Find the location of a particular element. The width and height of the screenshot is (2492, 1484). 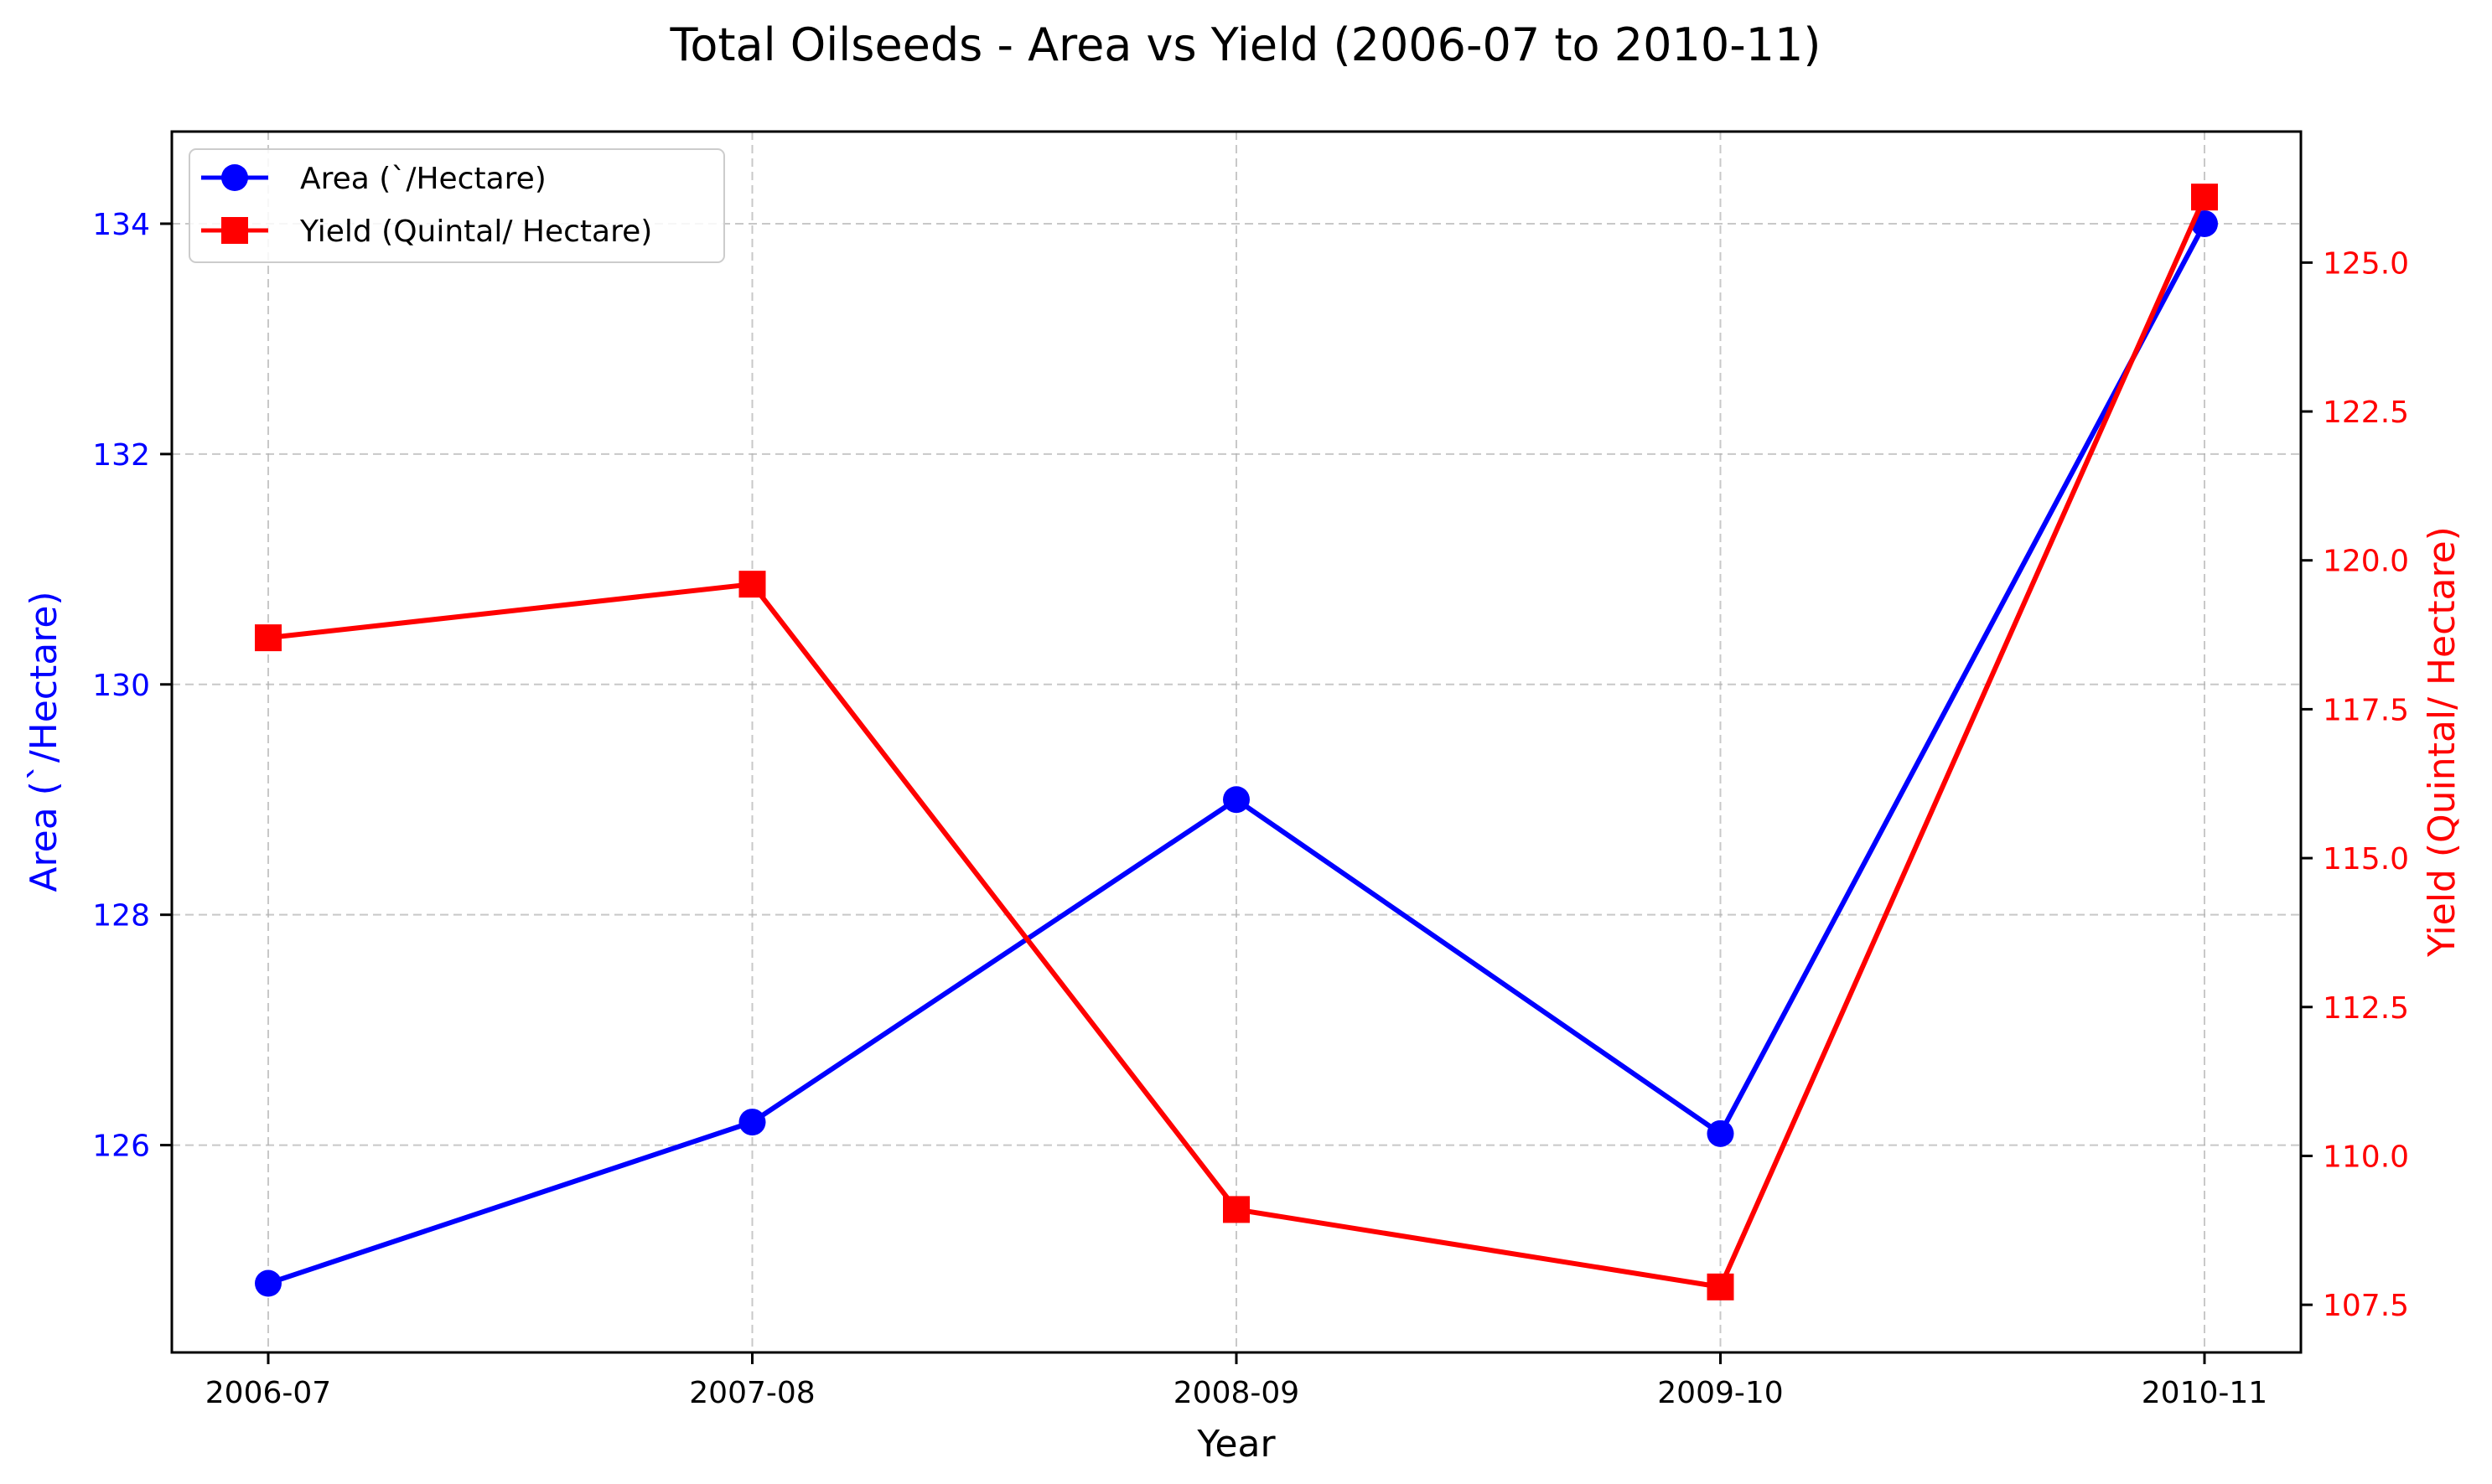

right-tick-label: 125.0 is located at coordinates (2366, 264).